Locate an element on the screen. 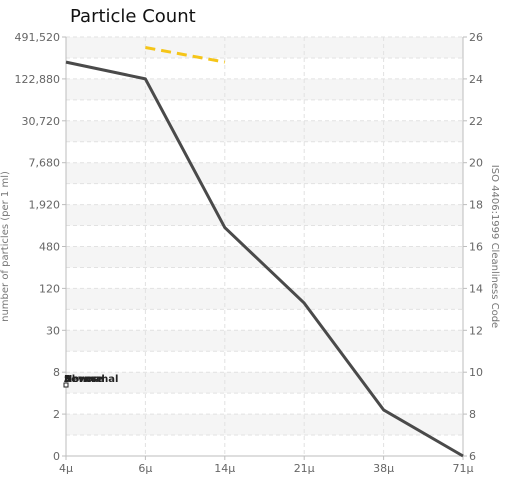 Image resolution: width=508 pixels, height=485 pixels. annotation-marker is located at coordinates (66, 385).